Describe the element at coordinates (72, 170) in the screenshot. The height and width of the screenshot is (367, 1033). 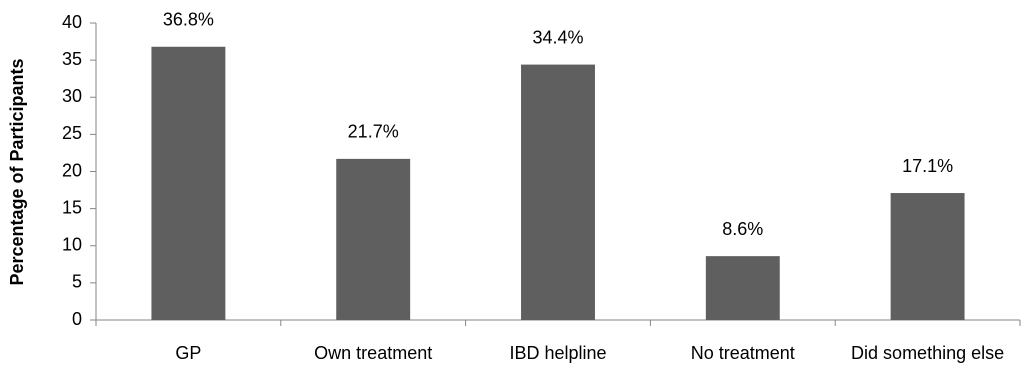
I see `y-tick-label: 20` at that location.